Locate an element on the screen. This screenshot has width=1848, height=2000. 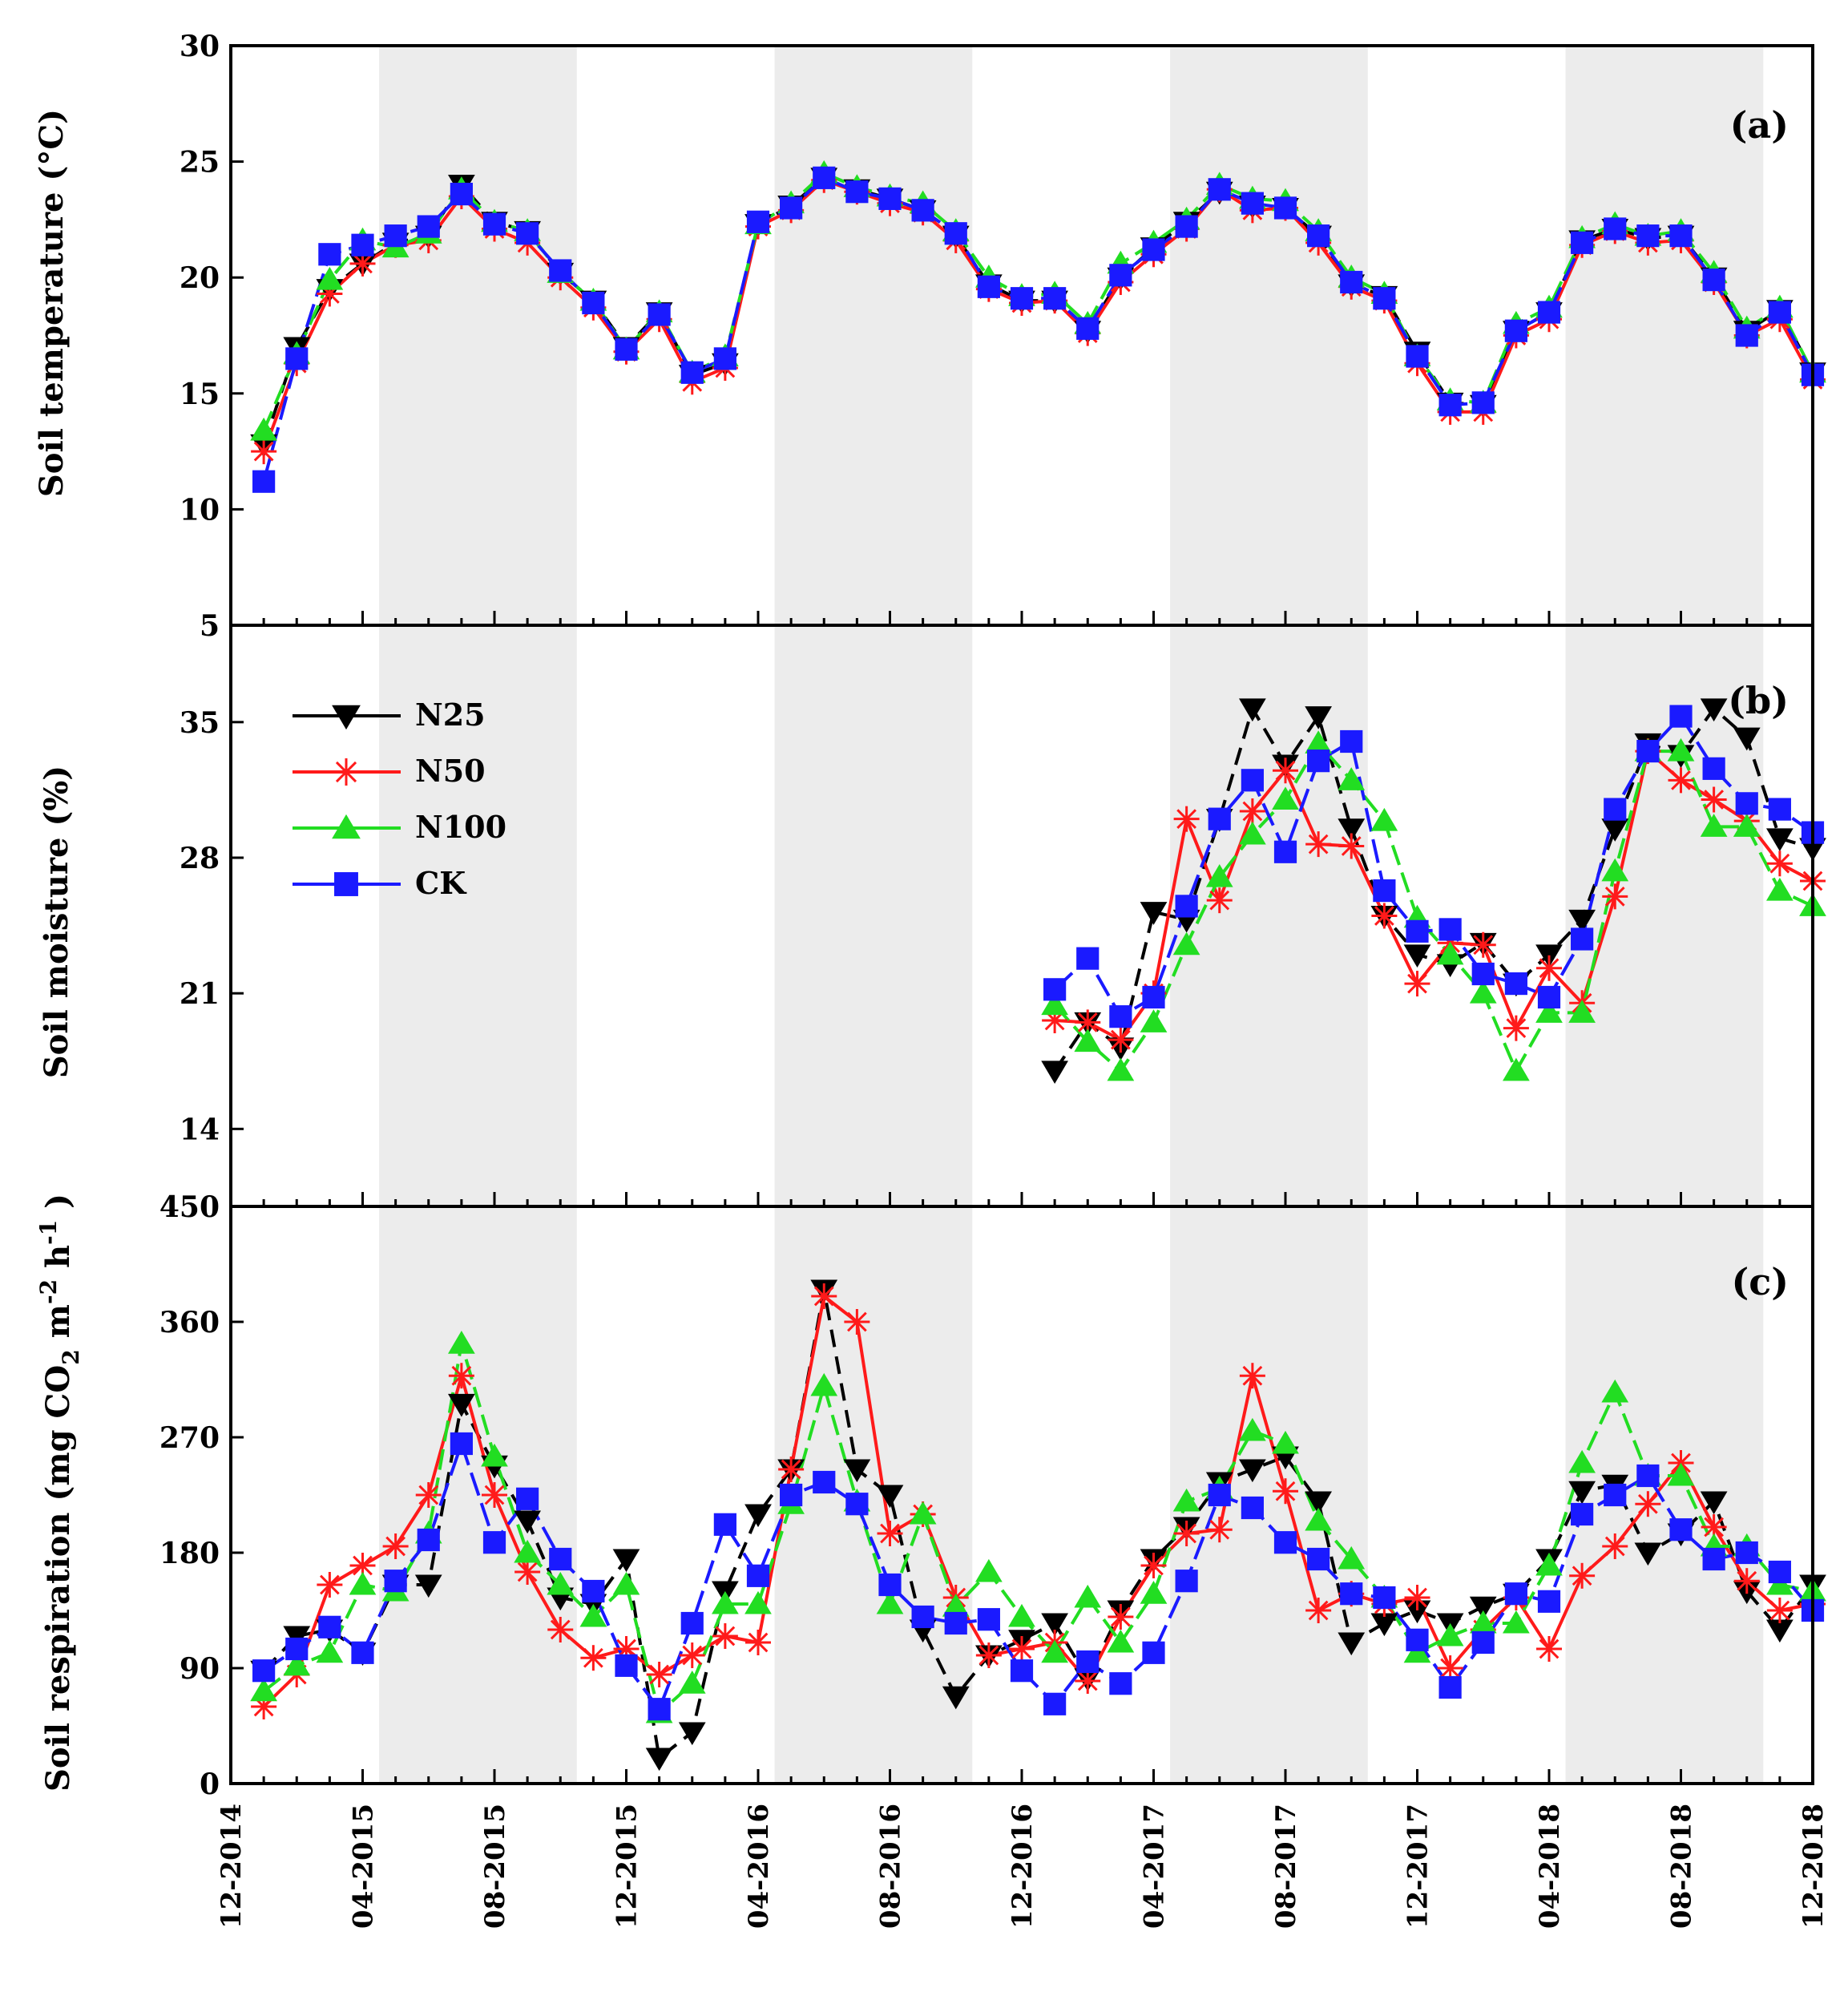
ylabel-respiration: Soil respiration (mg CO2 m-2 h-1 ) is located at coordinates (59, 1493).